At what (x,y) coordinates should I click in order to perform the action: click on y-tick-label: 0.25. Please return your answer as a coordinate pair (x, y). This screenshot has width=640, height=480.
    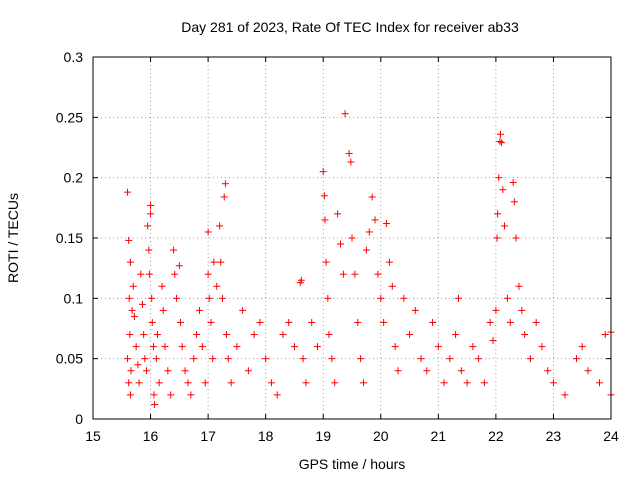
    Looking at the image, I should click on (69, 117).